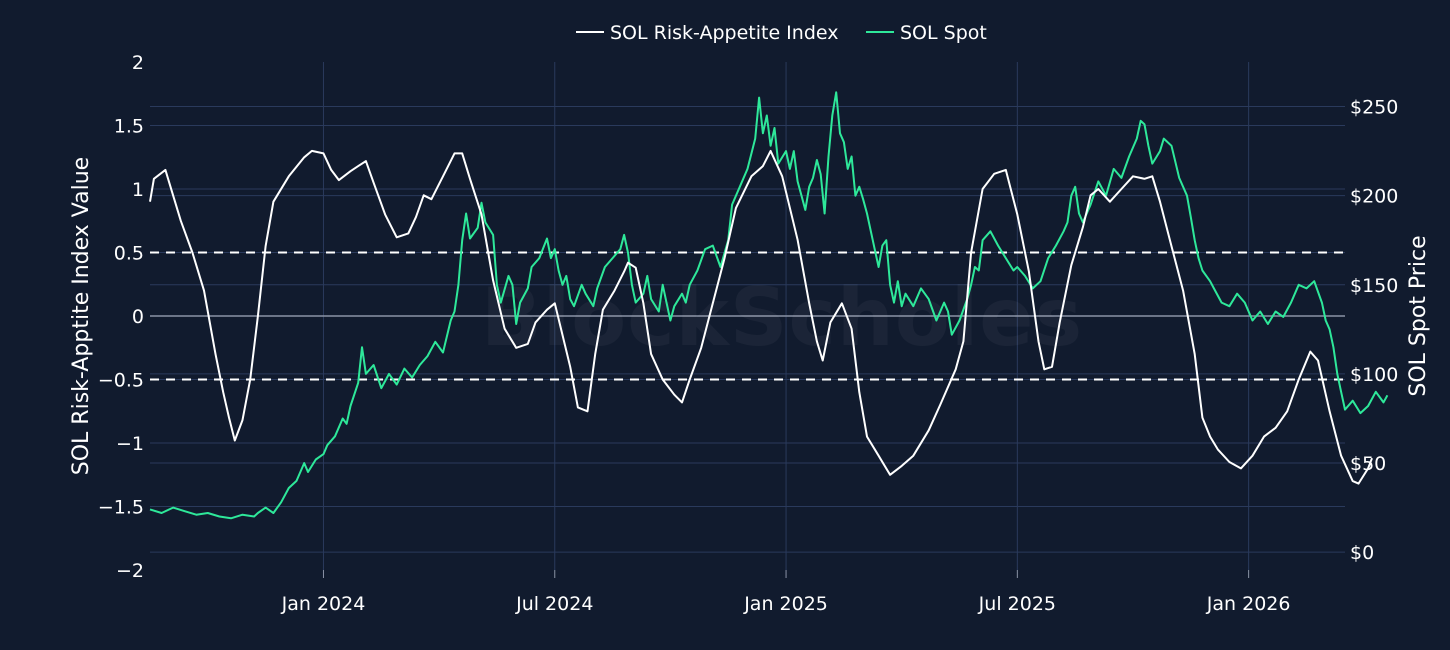  Describe the element at coordinates (121, 317) in the screenshot. I see `y-left-tick-labels: 2 1.5 1 0.5 0 −0.5 −1 −1.5 −2` at that location.